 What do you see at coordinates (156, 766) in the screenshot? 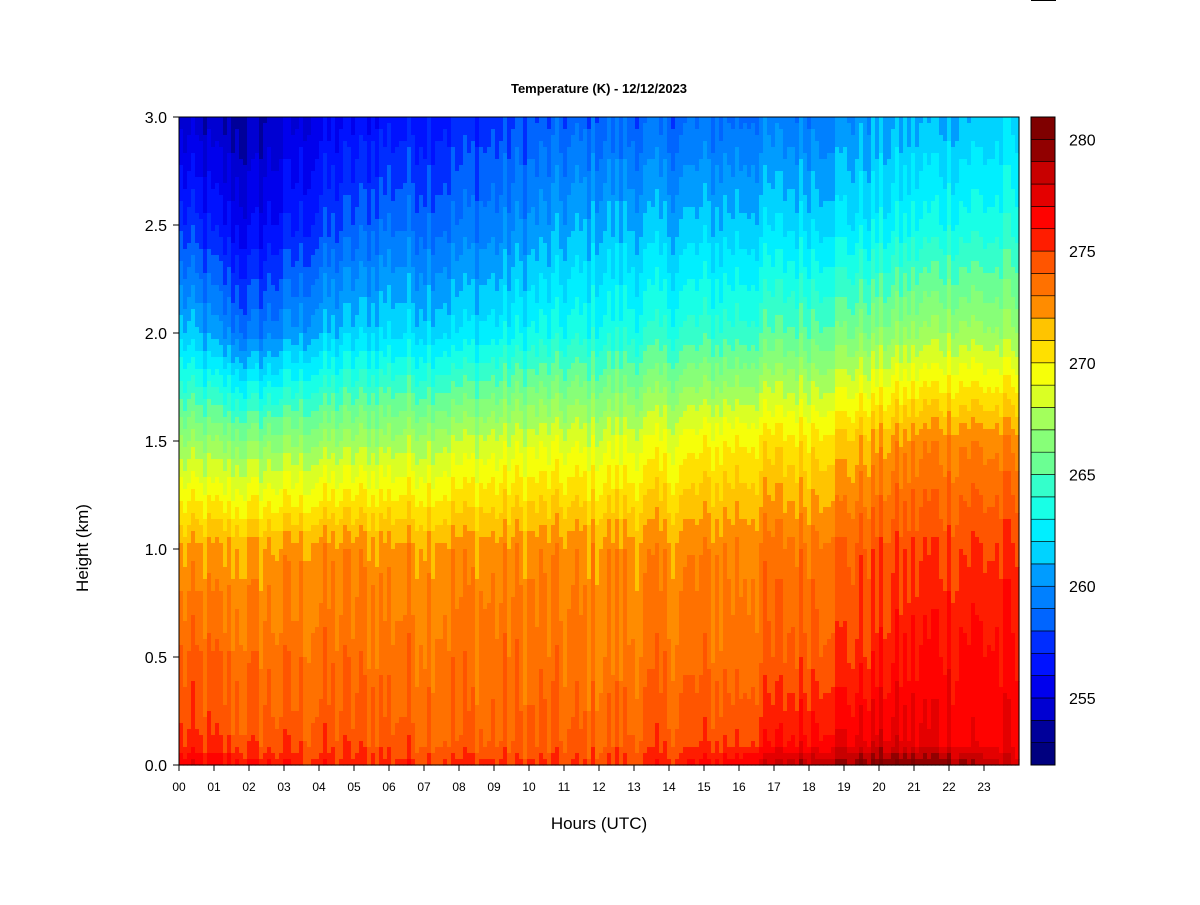
I see `y-tick-label: 0.0` at bounding box center [156, 766].